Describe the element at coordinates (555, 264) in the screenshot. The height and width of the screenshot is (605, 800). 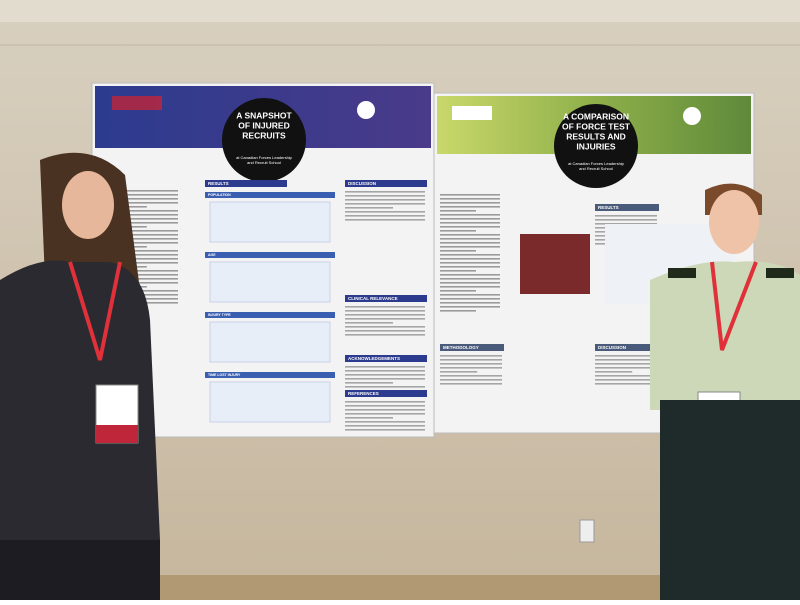
I see `photo-panel` at that location.